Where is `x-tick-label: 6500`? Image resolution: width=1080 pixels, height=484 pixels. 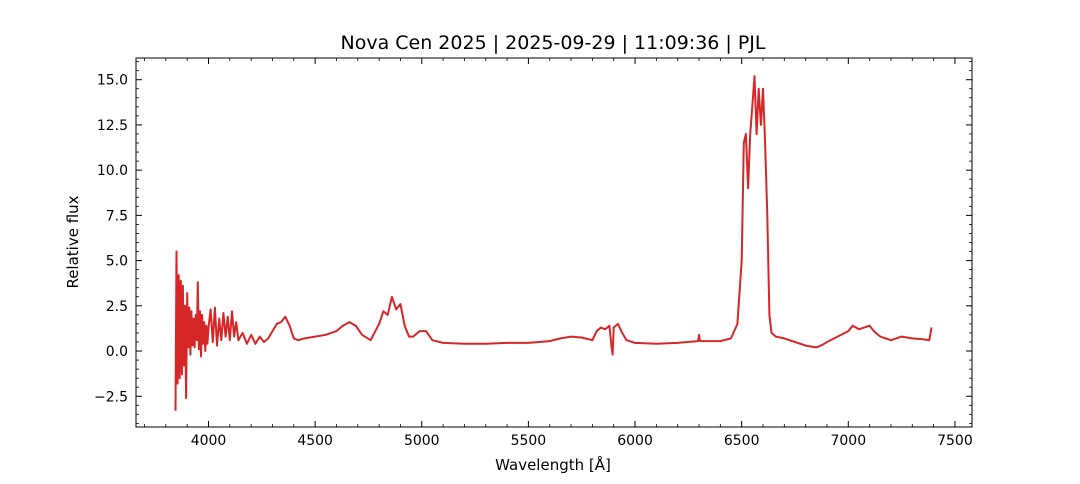 x-tick-label: 6500 is located at coordinates (742, 441).